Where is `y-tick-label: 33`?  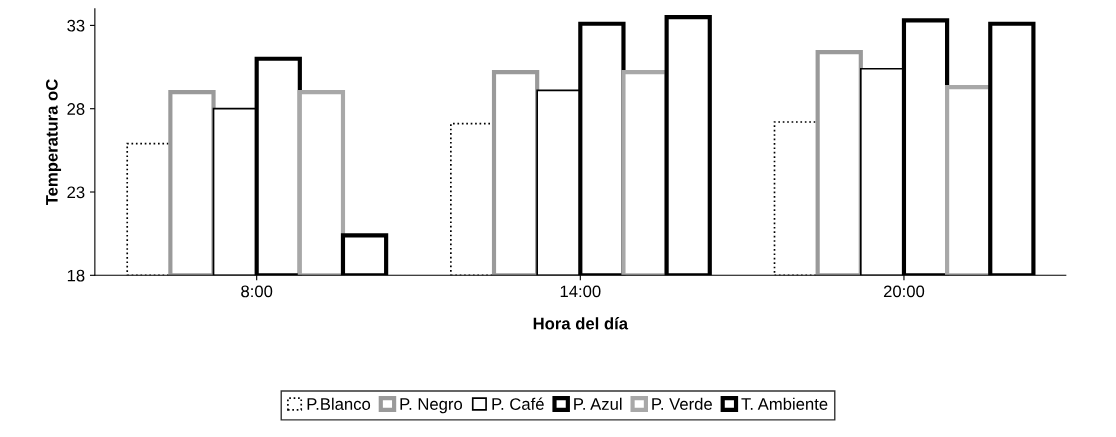
y-tick-label: 33 is located at coordinates (76, 25).